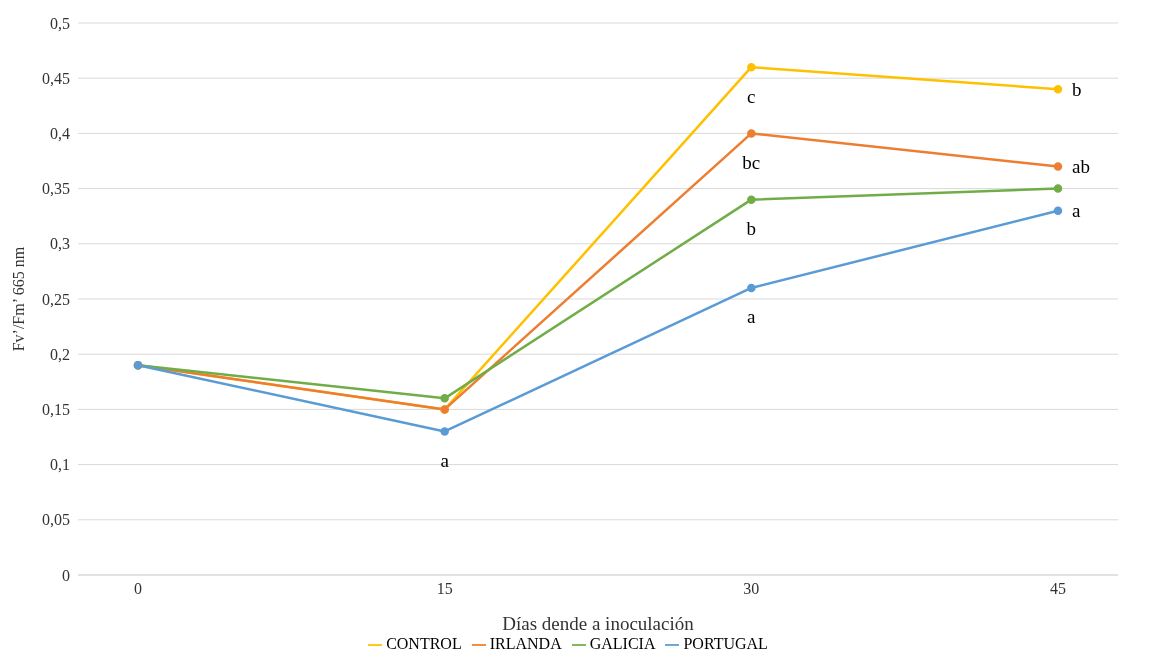  I want to click on legend-label: IRLANDA, so click(525, 643).